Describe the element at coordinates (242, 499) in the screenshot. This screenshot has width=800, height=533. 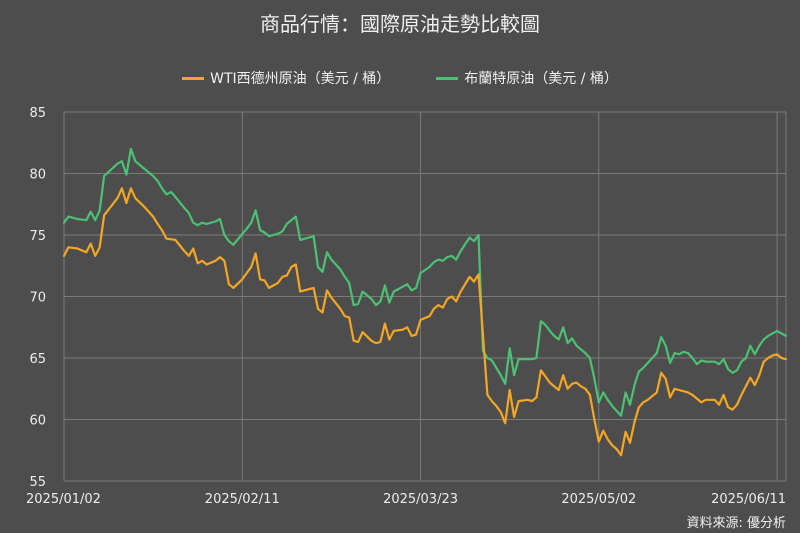
I see `x-tick-label: 2025/02/11` at that location.